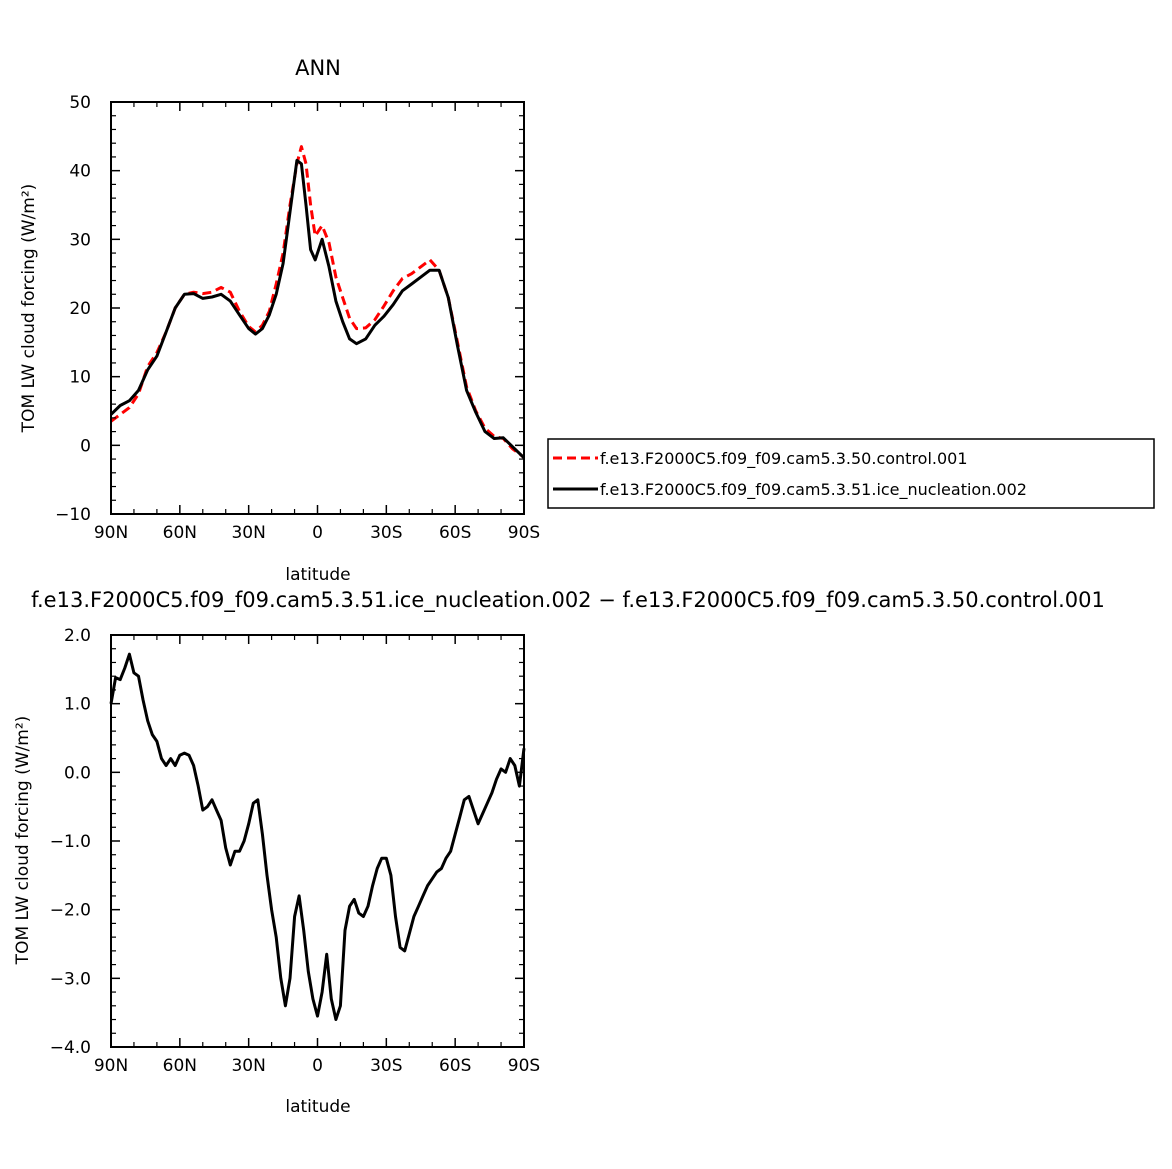  I want to click on chart-bottom-ytick-label: 0.0, so click(77, 773).